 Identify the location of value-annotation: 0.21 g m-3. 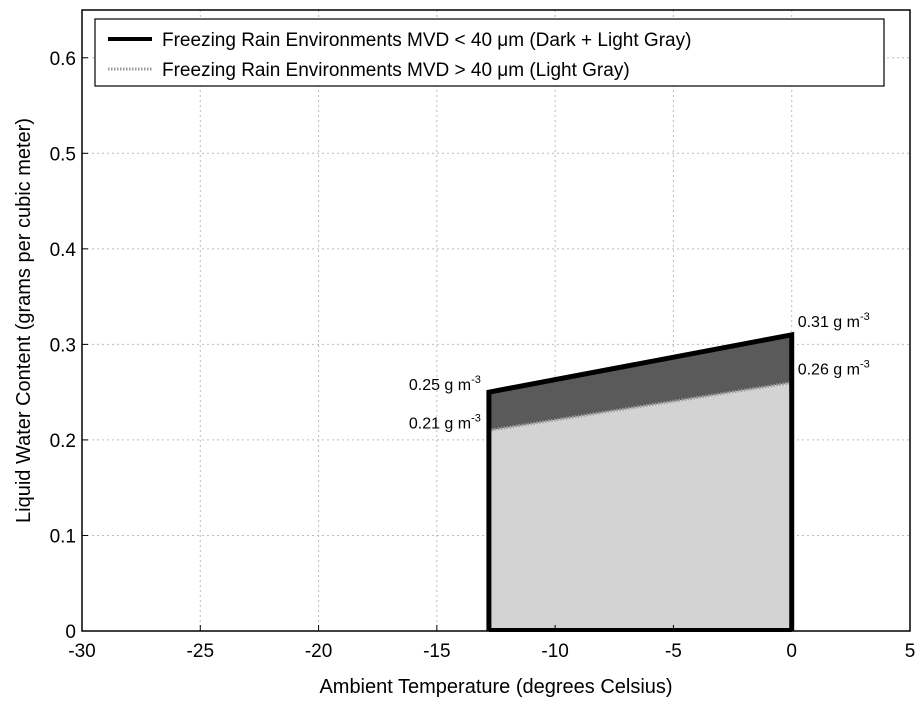
(445, 422).